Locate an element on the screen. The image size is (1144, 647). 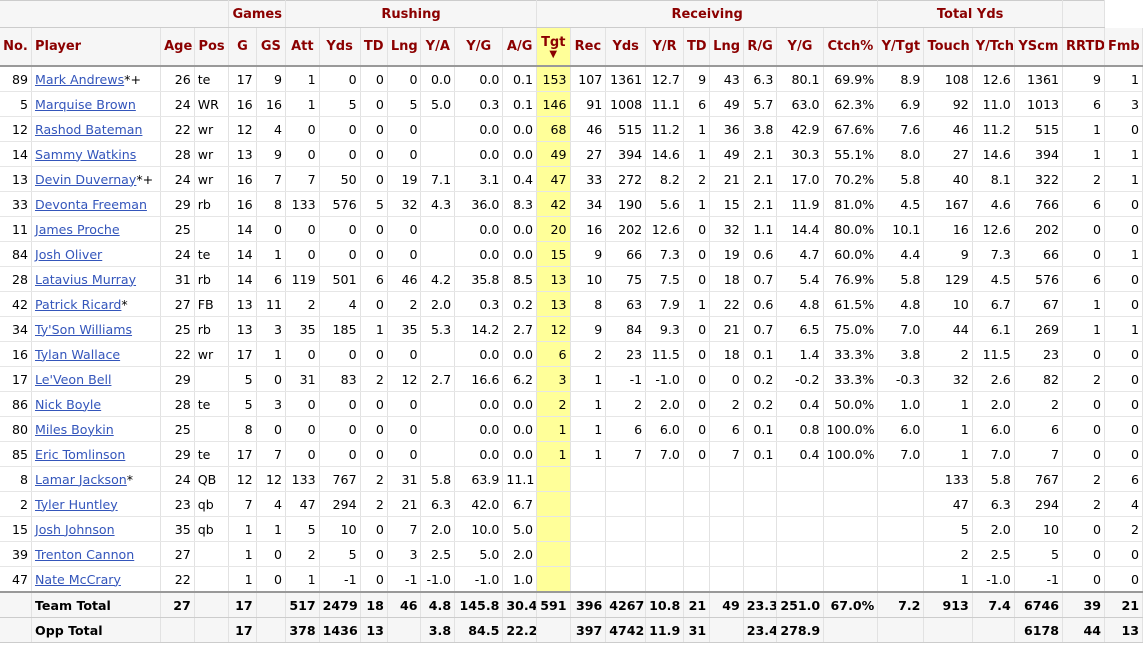
stat-cell: 7 is located at coordinates (1039, 454).